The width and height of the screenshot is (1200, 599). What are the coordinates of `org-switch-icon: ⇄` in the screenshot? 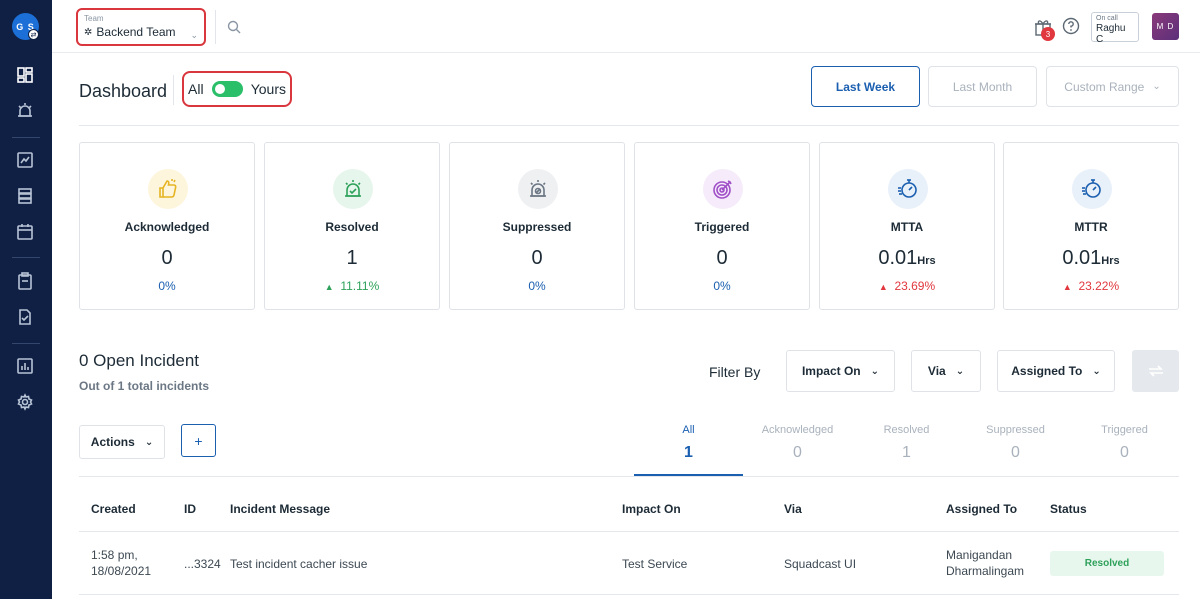 It's located at (33, 34).